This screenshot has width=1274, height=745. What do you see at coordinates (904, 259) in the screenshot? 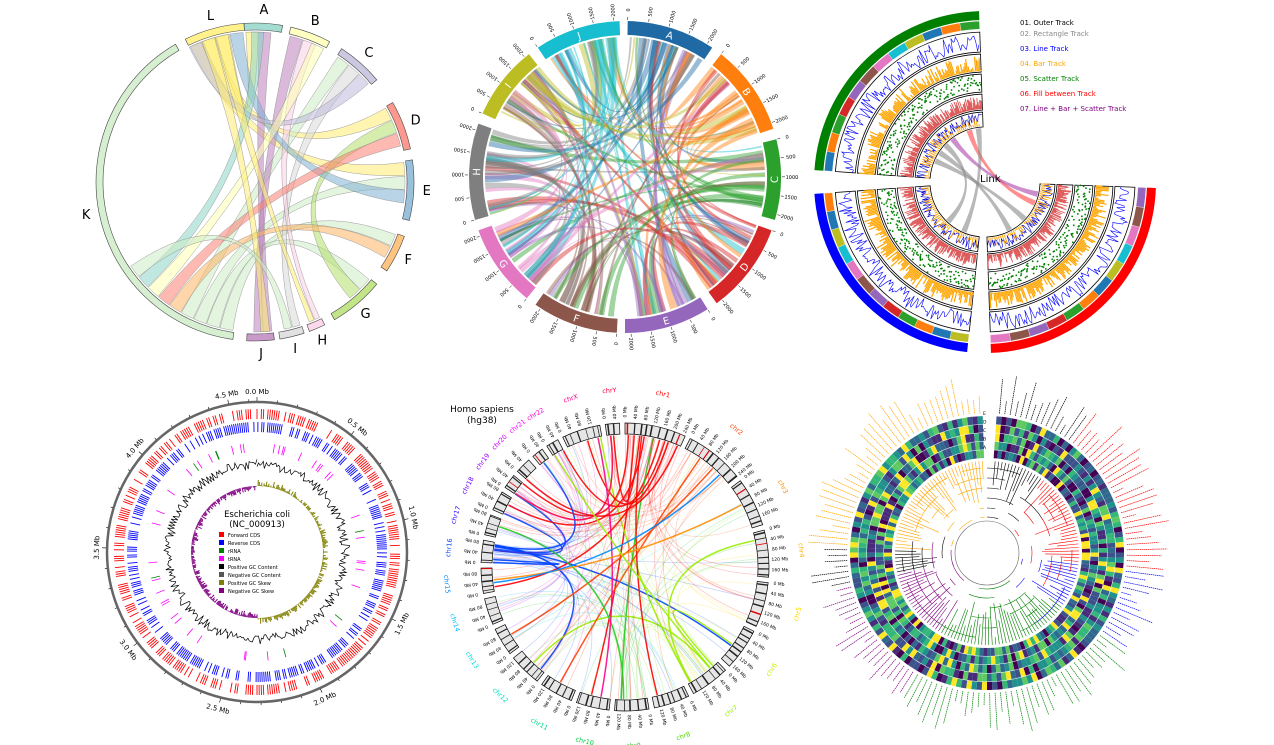
I see `line-track` at bounding box center [904, 259].